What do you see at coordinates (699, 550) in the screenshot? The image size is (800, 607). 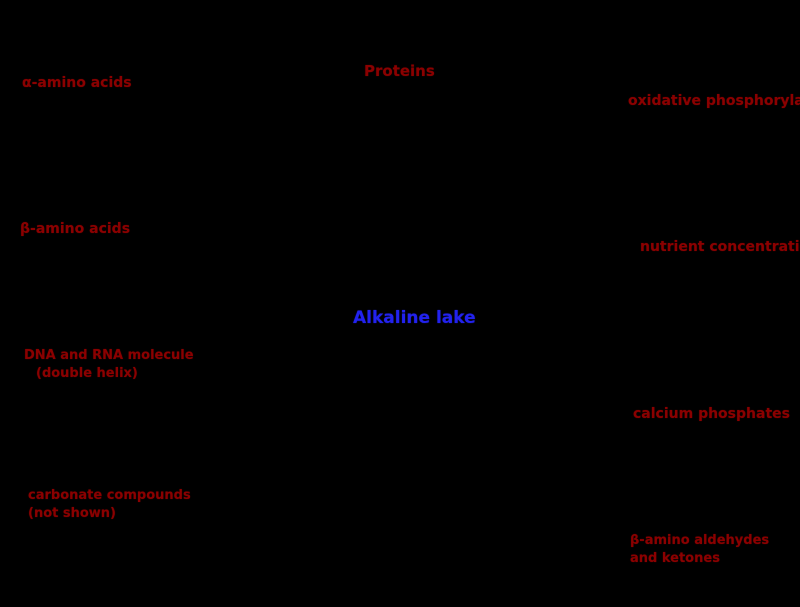 I see `node-amino-aldehydes-ketones: β-amino aldehydes and ketones` at bounding box center [699, 550].